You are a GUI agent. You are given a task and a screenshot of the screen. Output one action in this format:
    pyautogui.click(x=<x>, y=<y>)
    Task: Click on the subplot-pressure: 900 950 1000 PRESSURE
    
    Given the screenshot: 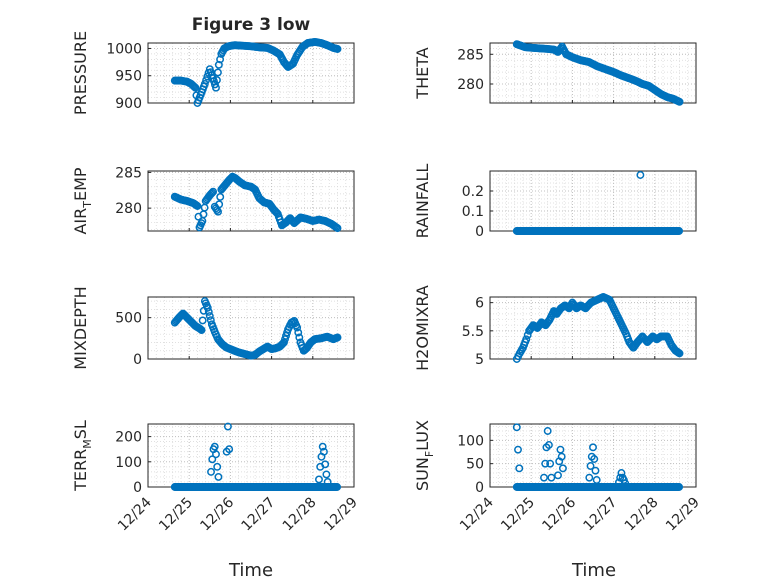 What is the action you would take?
    pyautogui.click(x=213, y=73)
    